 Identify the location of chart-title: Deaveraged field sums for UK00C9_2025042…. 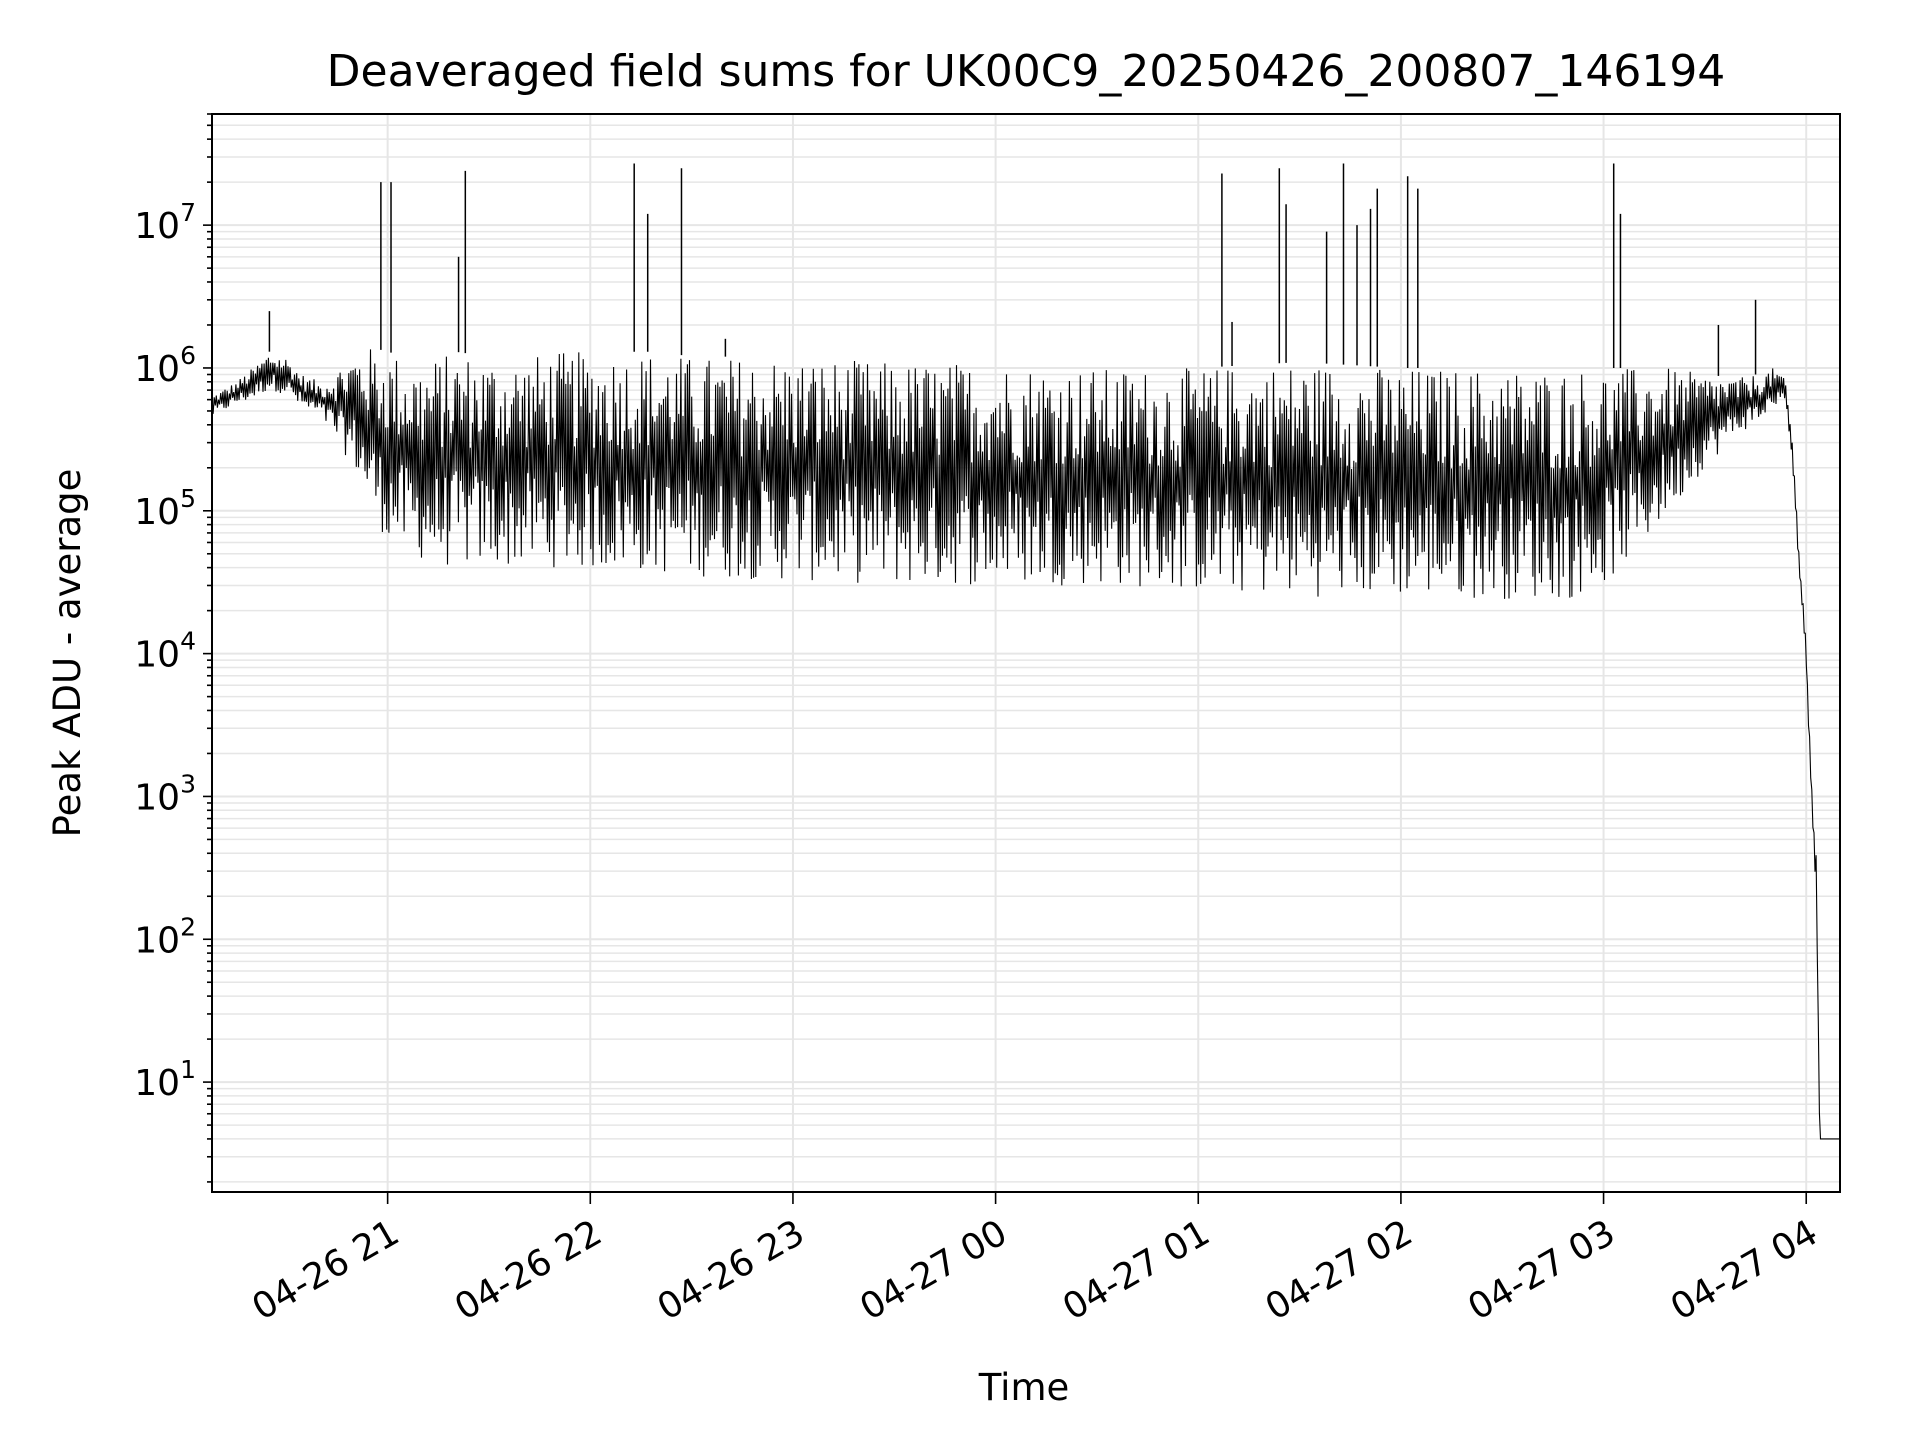
(1026, 71).